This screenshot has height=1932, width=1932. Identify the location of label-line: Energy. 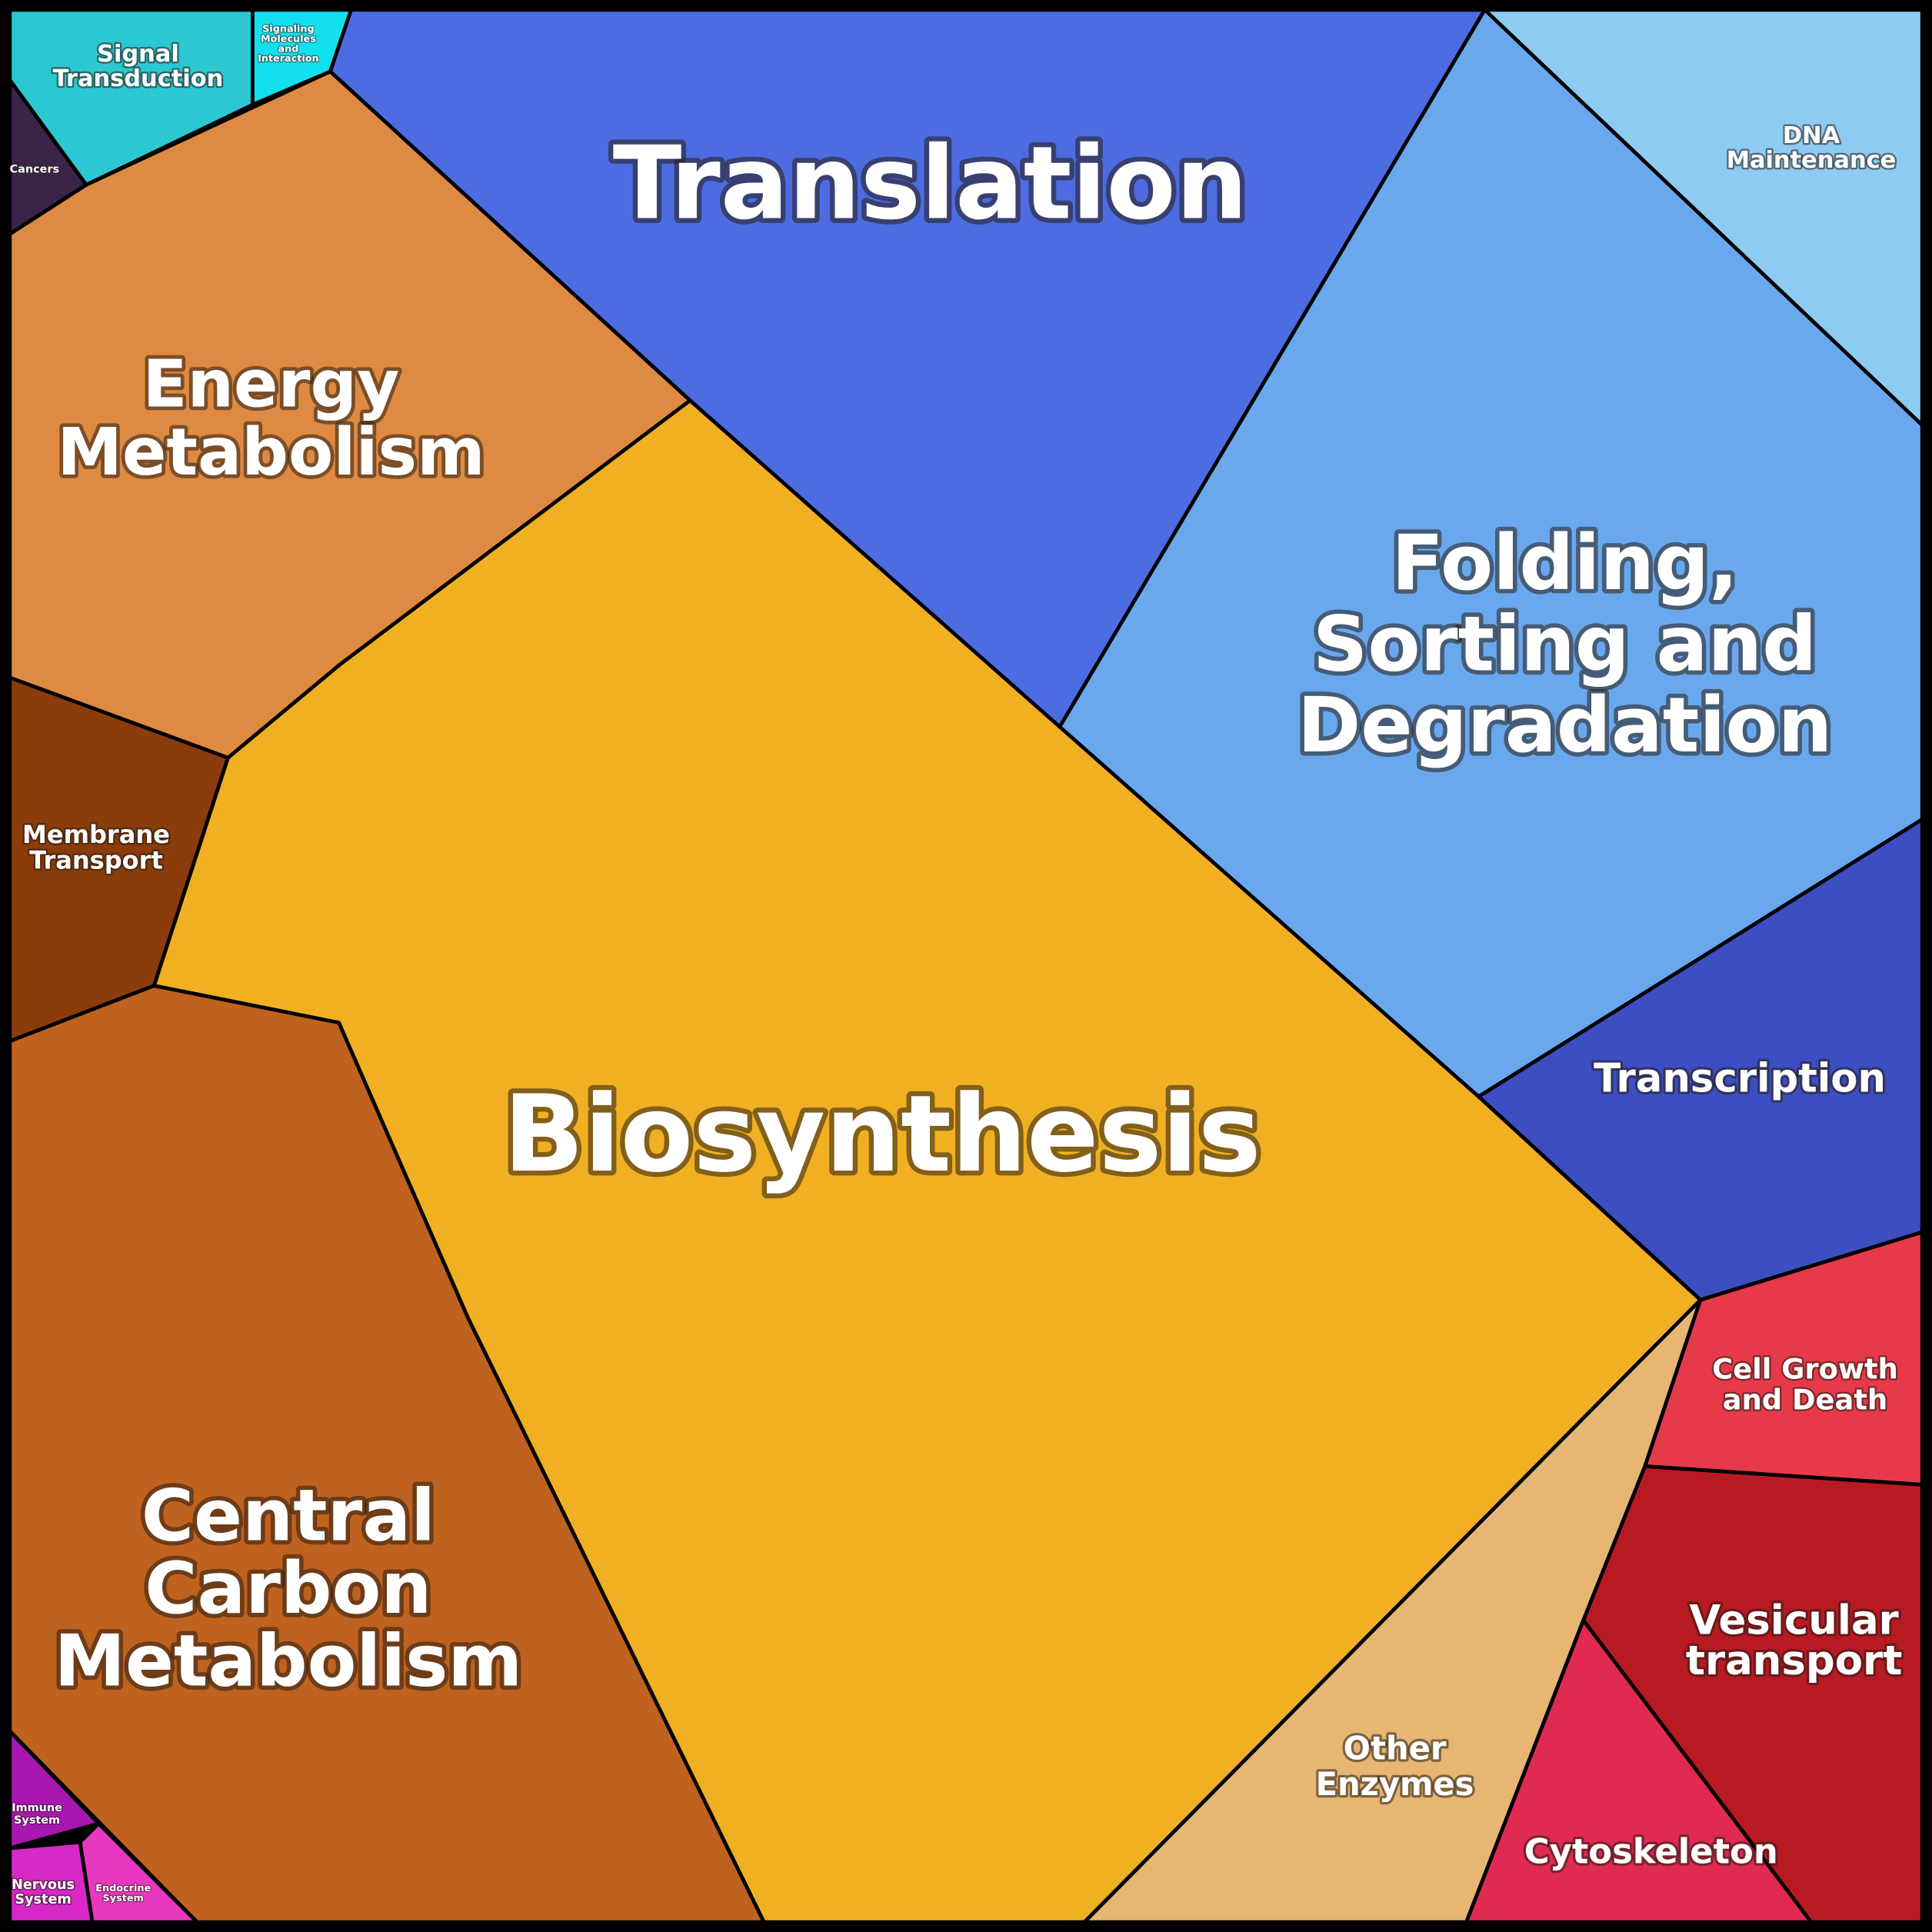
(270, 385).